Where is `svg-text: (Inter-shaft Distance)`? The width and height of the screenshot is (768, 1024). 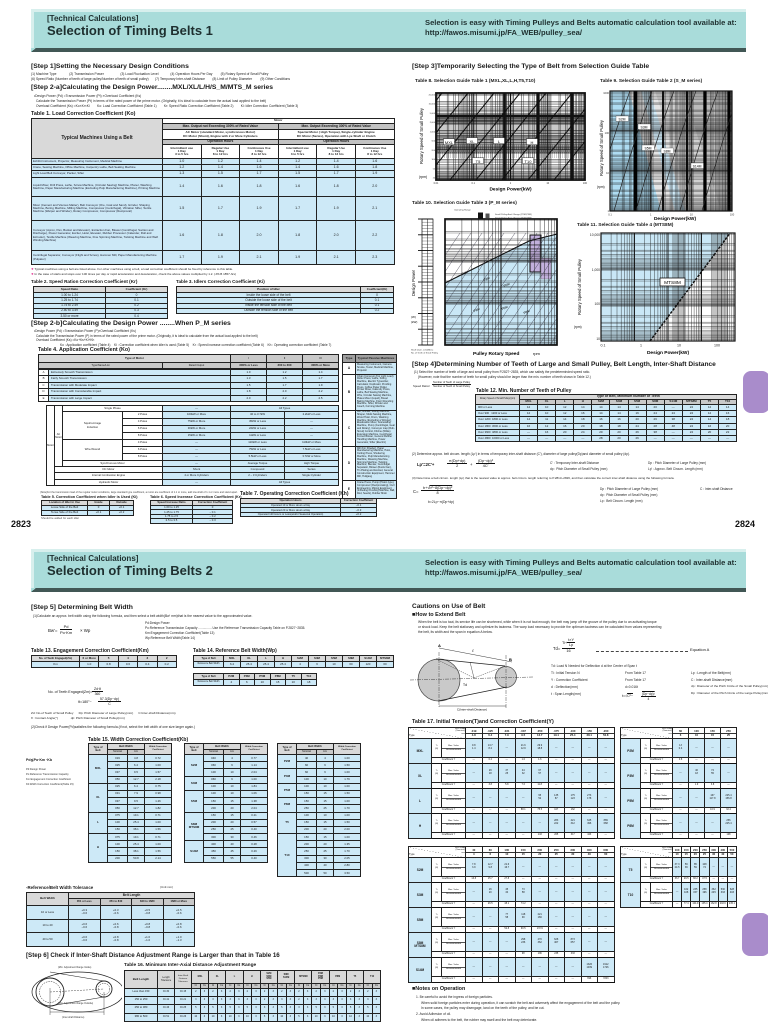
svg-text: (Inter-shaft Distance) is located at coordinates (73, 1017).